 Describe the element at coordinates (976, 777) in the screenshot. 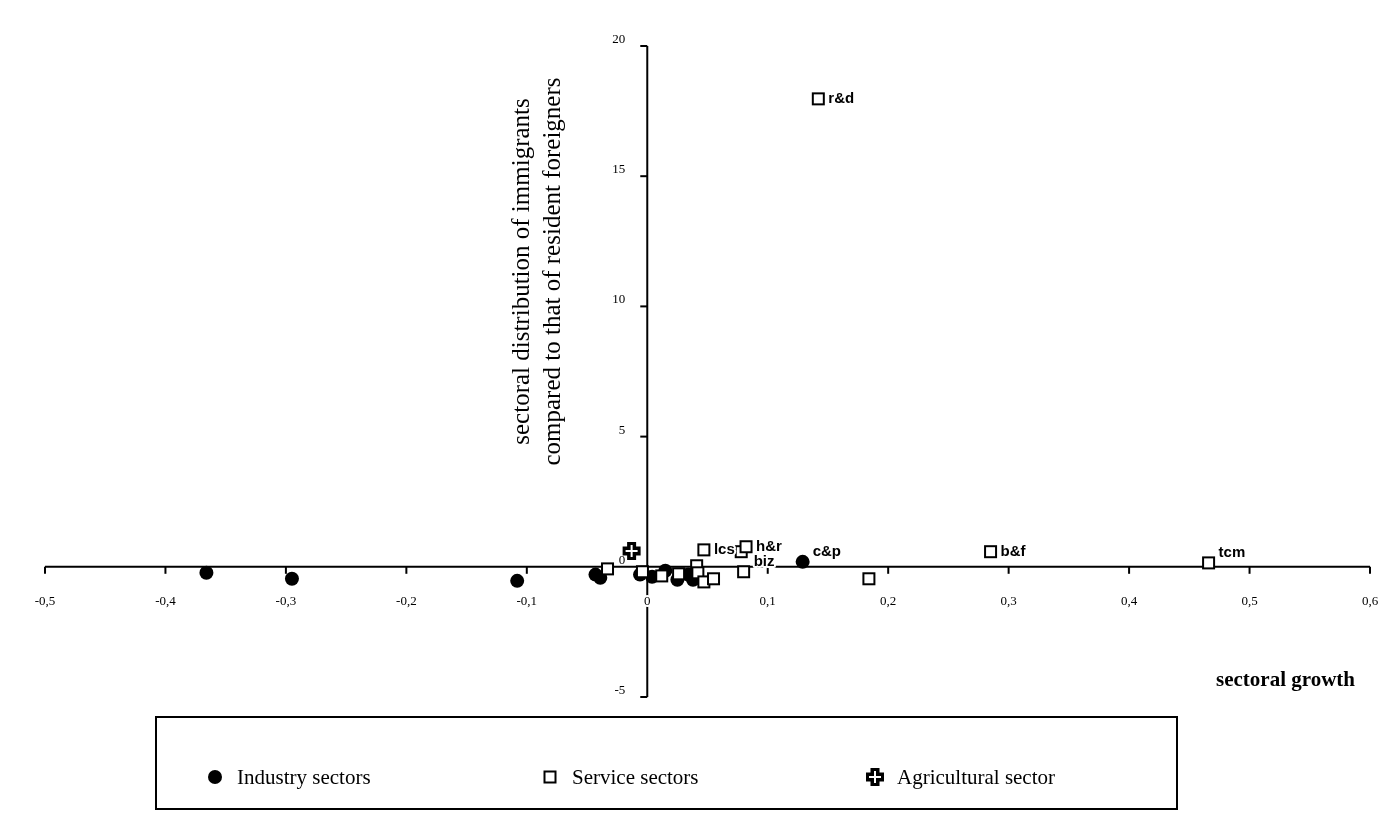

I see `legend-label: Agricultural sector` at that location.